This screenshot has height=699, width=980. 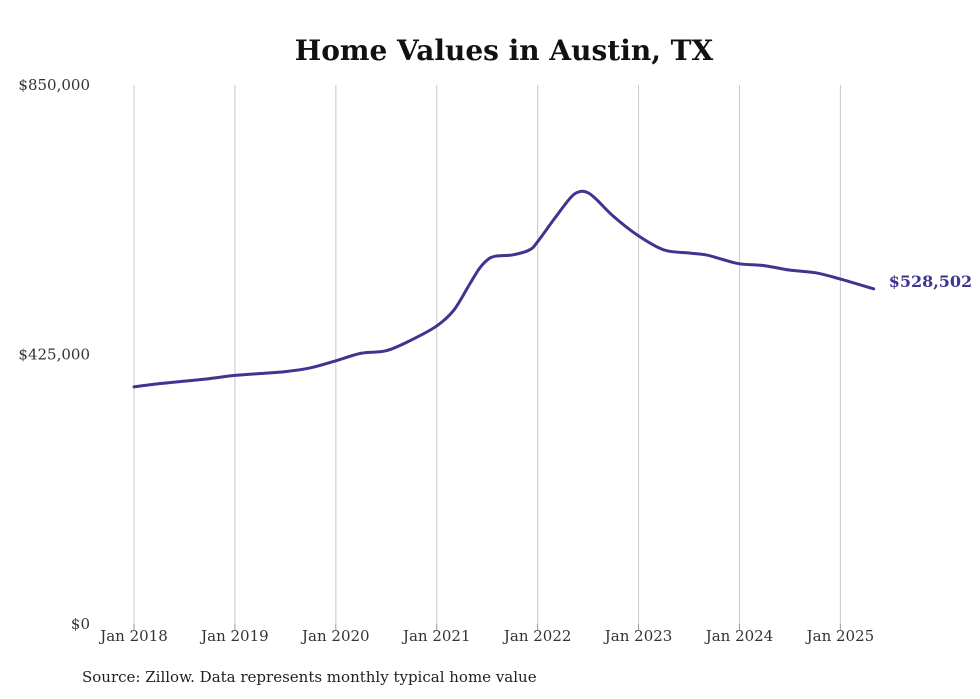 What do you see at coordinates (80, 624) in the screenshot?
I see `y-tick-label: $0` at bounding box center [80, 624].